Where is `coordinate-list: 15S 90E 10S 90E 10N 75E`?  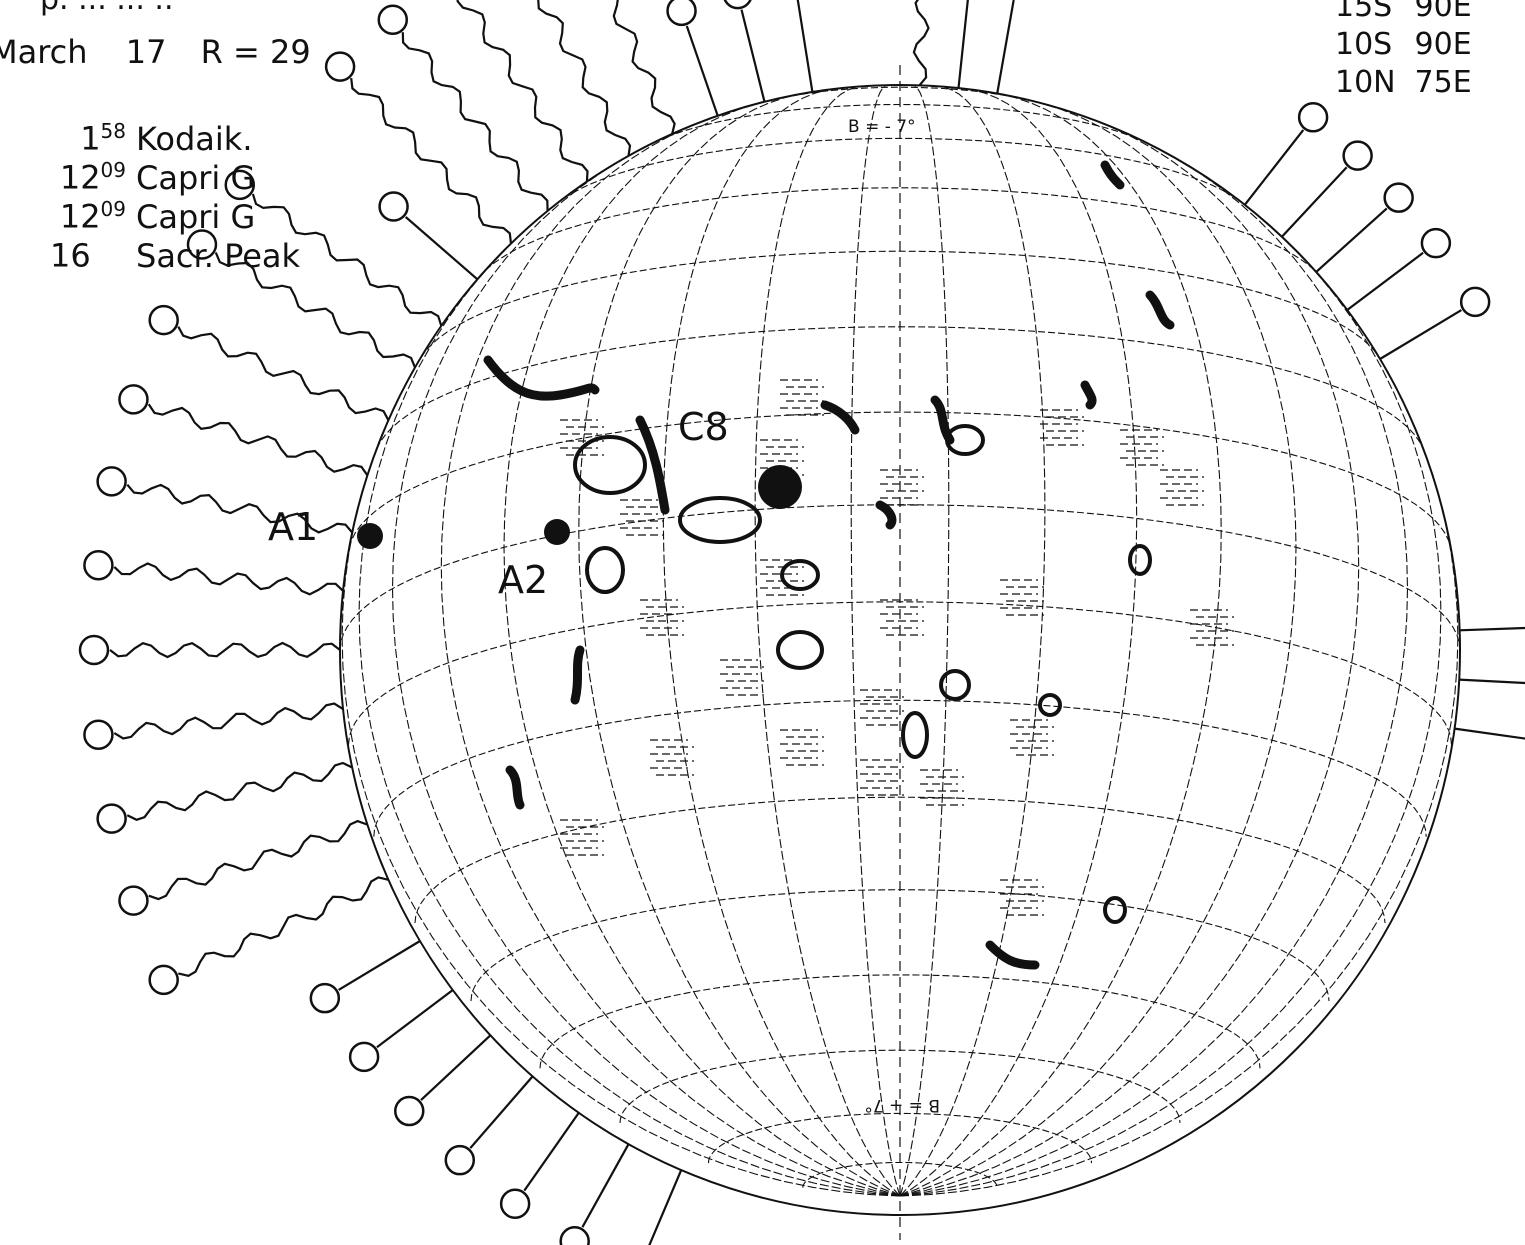
coordinate-list: 15S 90E 10S 90E 10N 75E is located at coordinates (1403, 51).